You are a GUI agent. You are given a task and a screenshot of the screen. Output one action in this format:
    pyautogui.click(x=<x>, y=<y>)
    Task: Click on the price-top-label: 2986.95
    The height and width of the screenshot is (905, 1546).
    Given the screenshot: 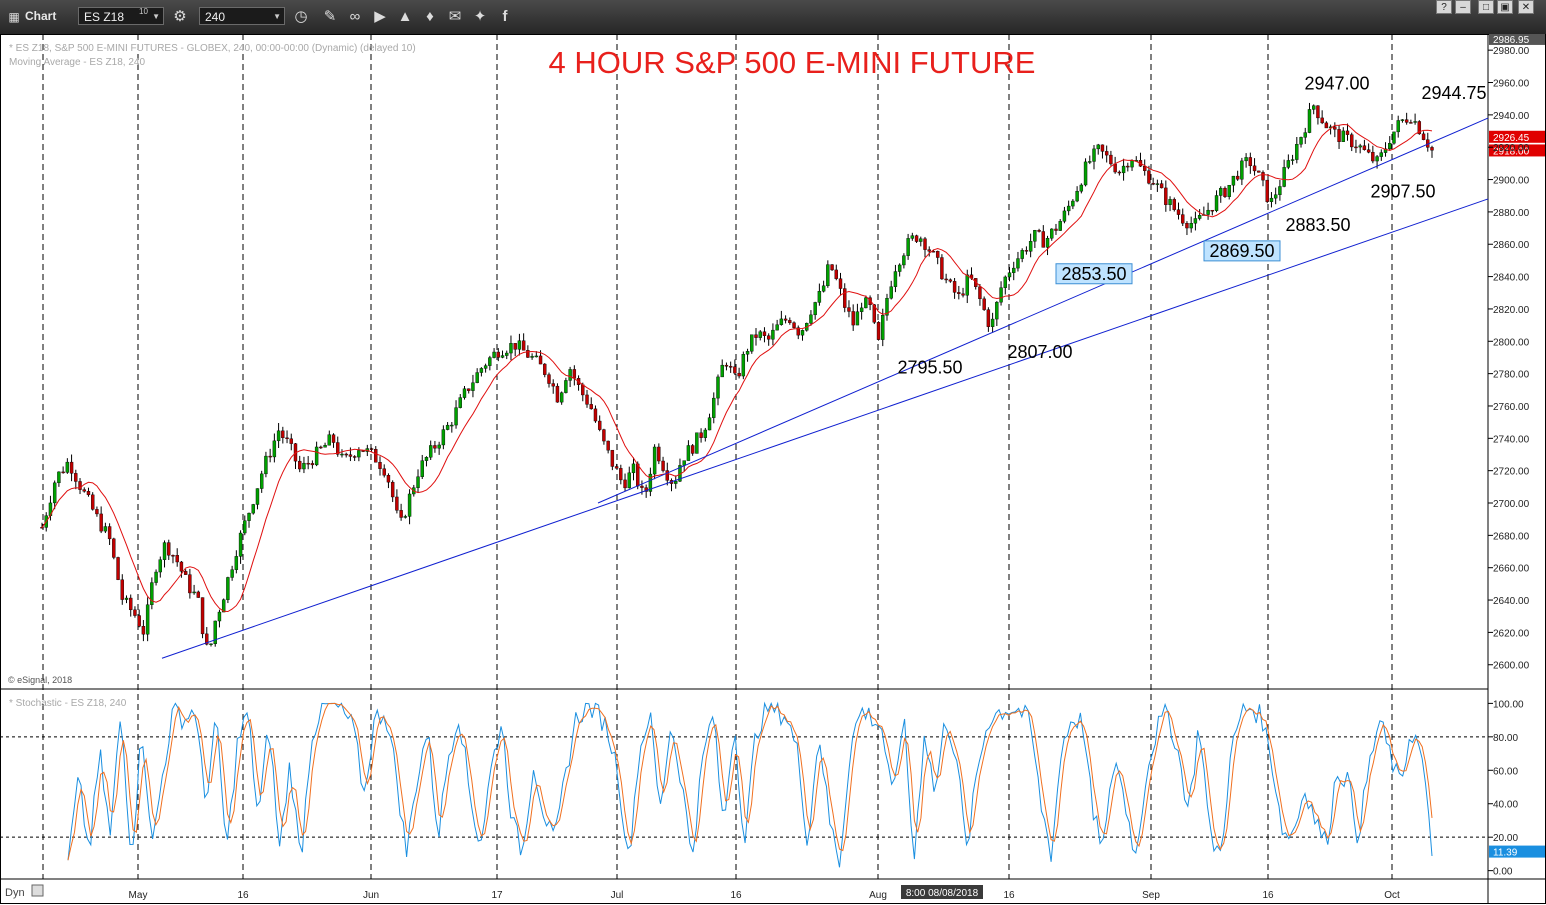 What is the action you would take?
    pyautogui.click(x=1511, y=40)
    